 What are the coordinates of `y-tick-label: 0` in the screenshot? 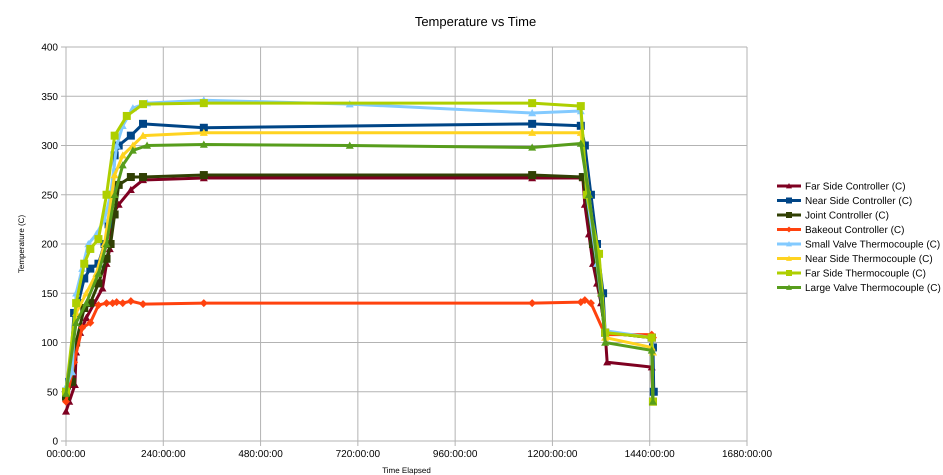 It's located at (55, 442).